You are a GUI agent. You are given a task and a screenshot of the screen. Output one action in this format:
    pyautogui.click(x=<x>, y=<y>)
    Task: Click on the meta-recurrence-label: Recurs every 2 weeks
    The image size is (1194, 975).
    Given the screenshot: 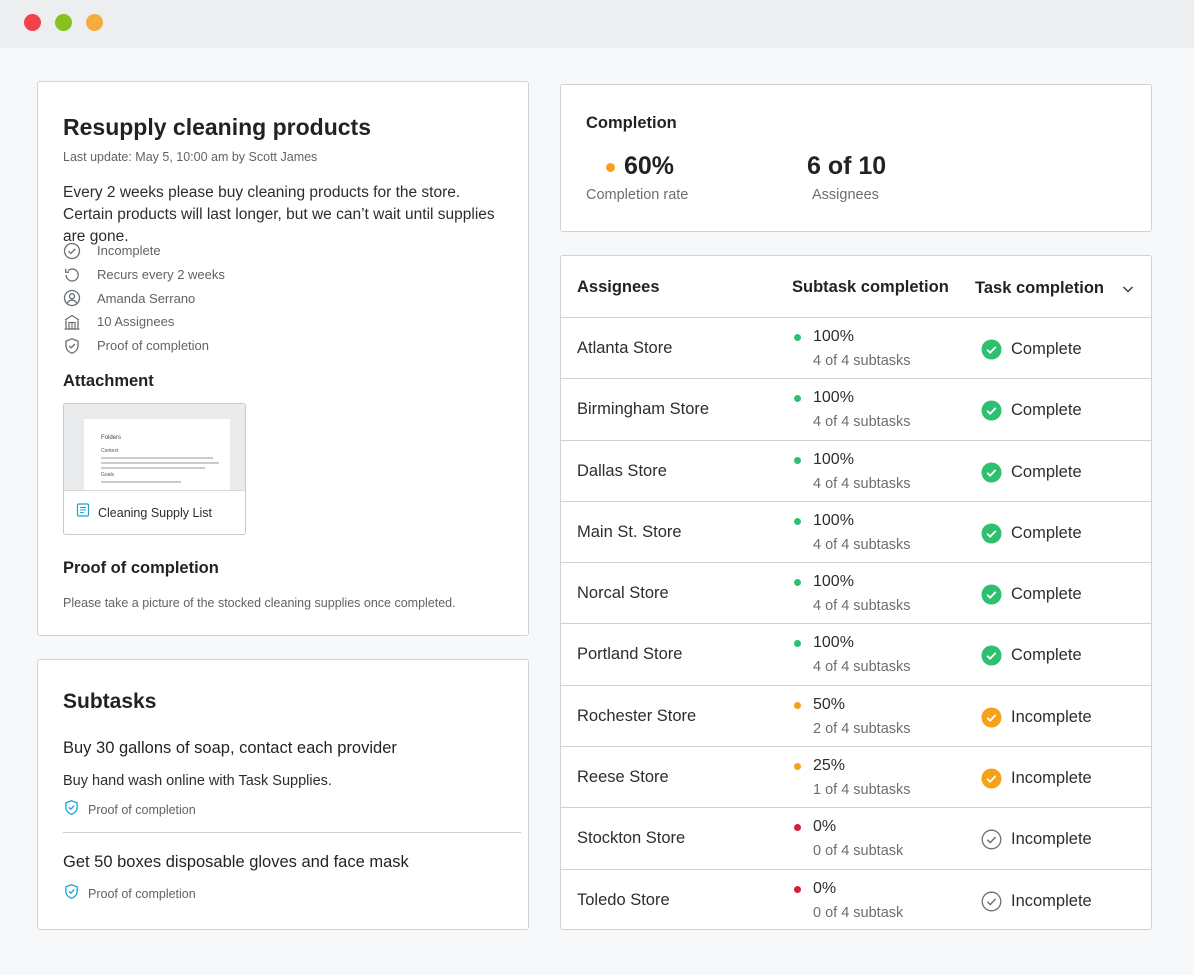 What is the action you would take?
    pyautogui.click(x=161, y=275)
    